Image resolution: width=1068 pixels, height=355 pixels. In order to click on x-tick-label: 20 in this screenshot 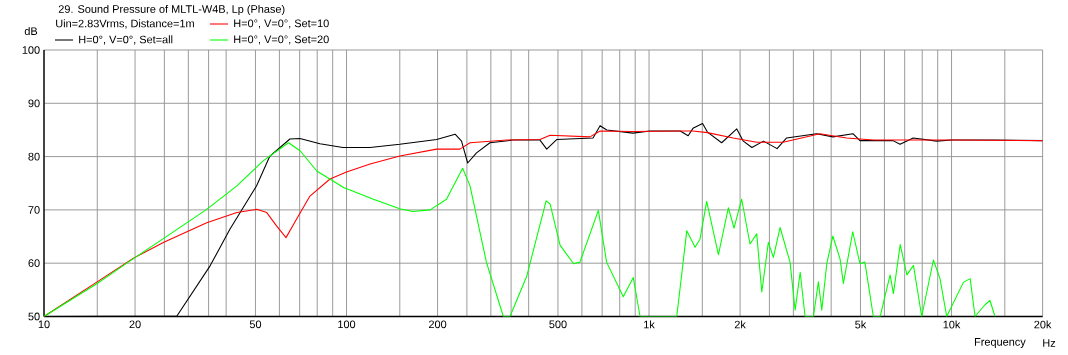, I will do `click(135, 324)`.